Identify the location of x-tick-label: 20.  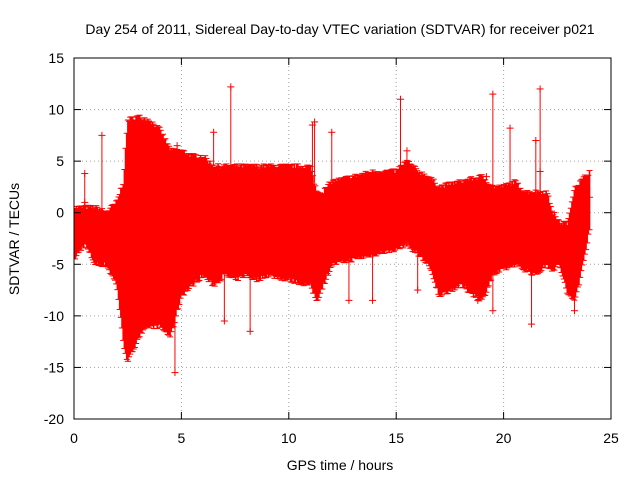
(504, 438).